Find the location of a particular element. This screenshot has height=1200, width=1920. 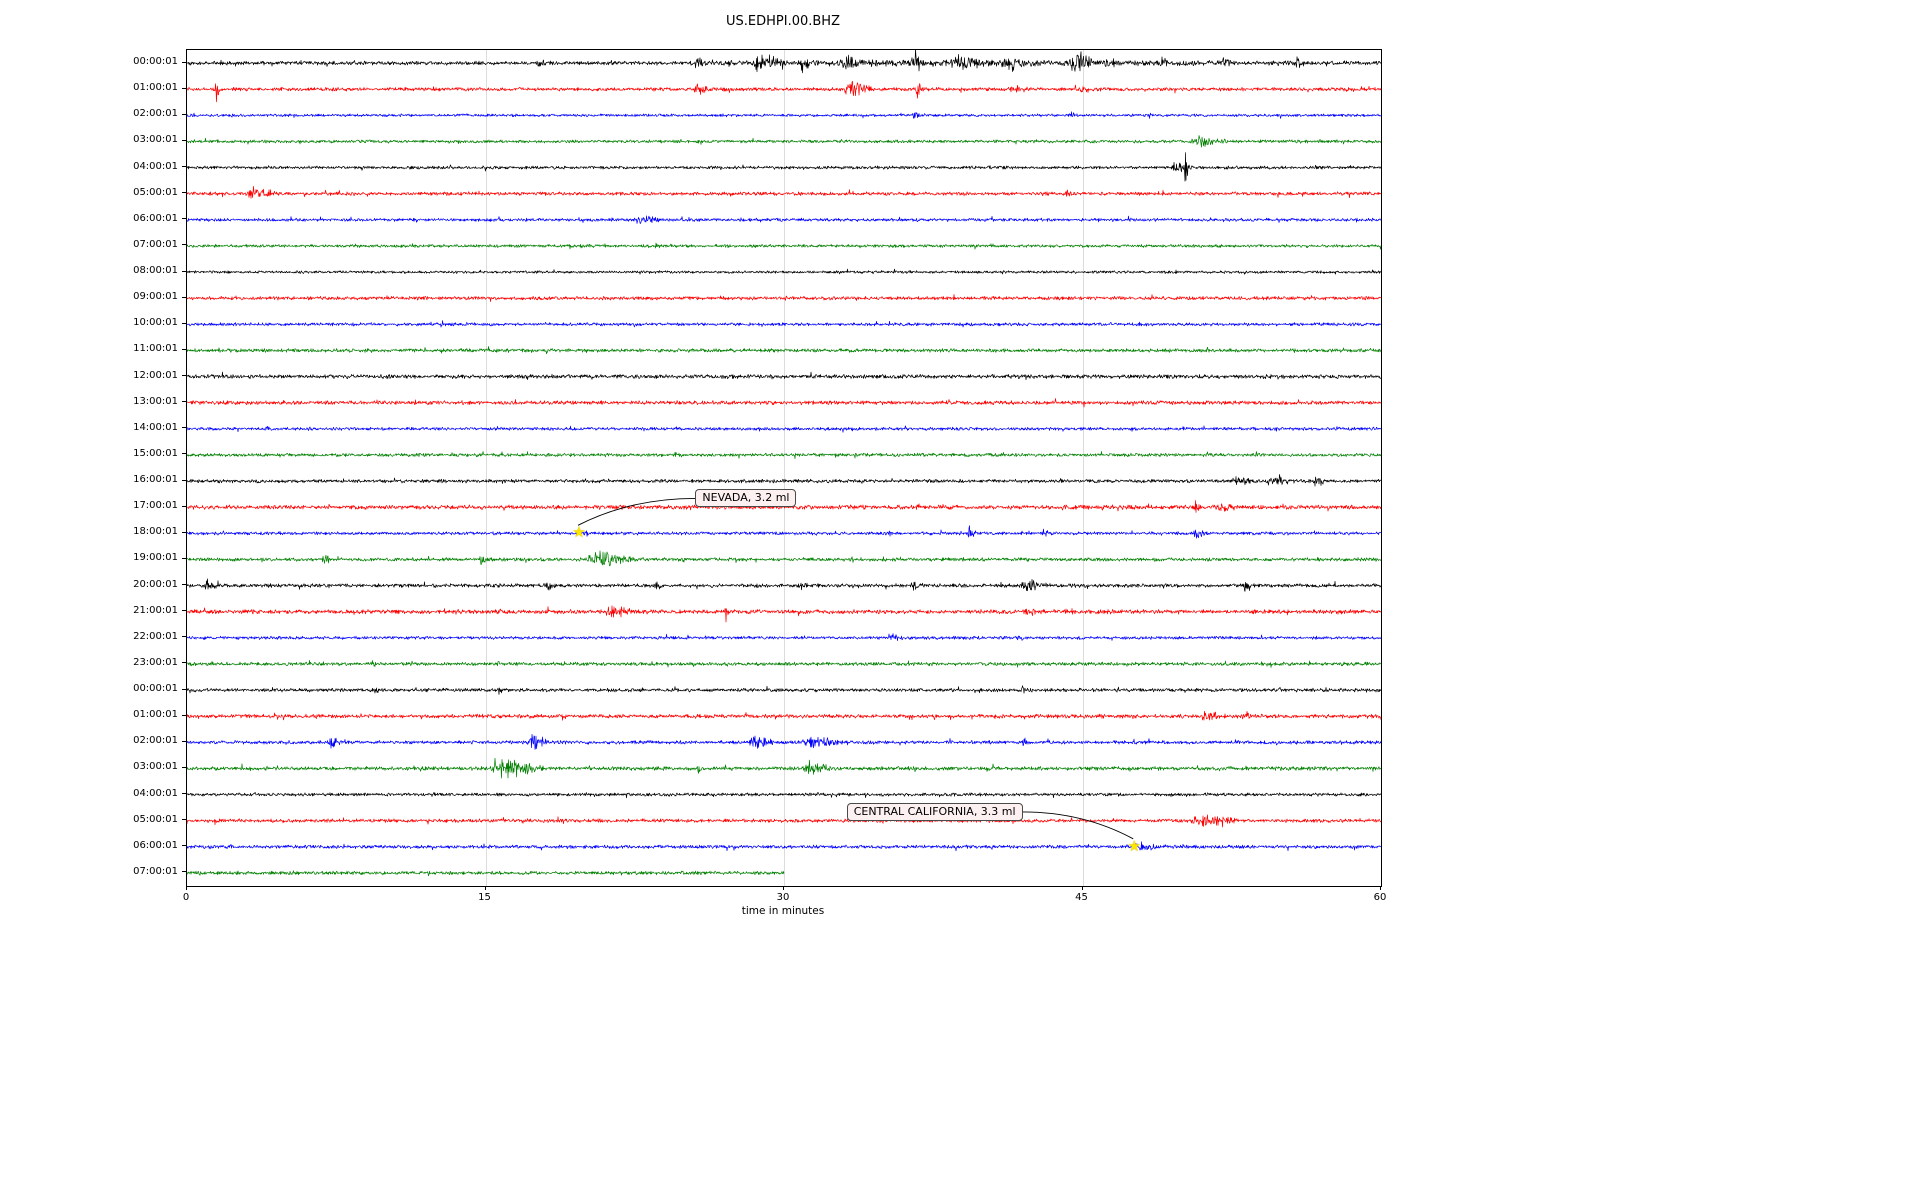

y-axis-label: 16:00:01 is located at coordinates (155, 480).